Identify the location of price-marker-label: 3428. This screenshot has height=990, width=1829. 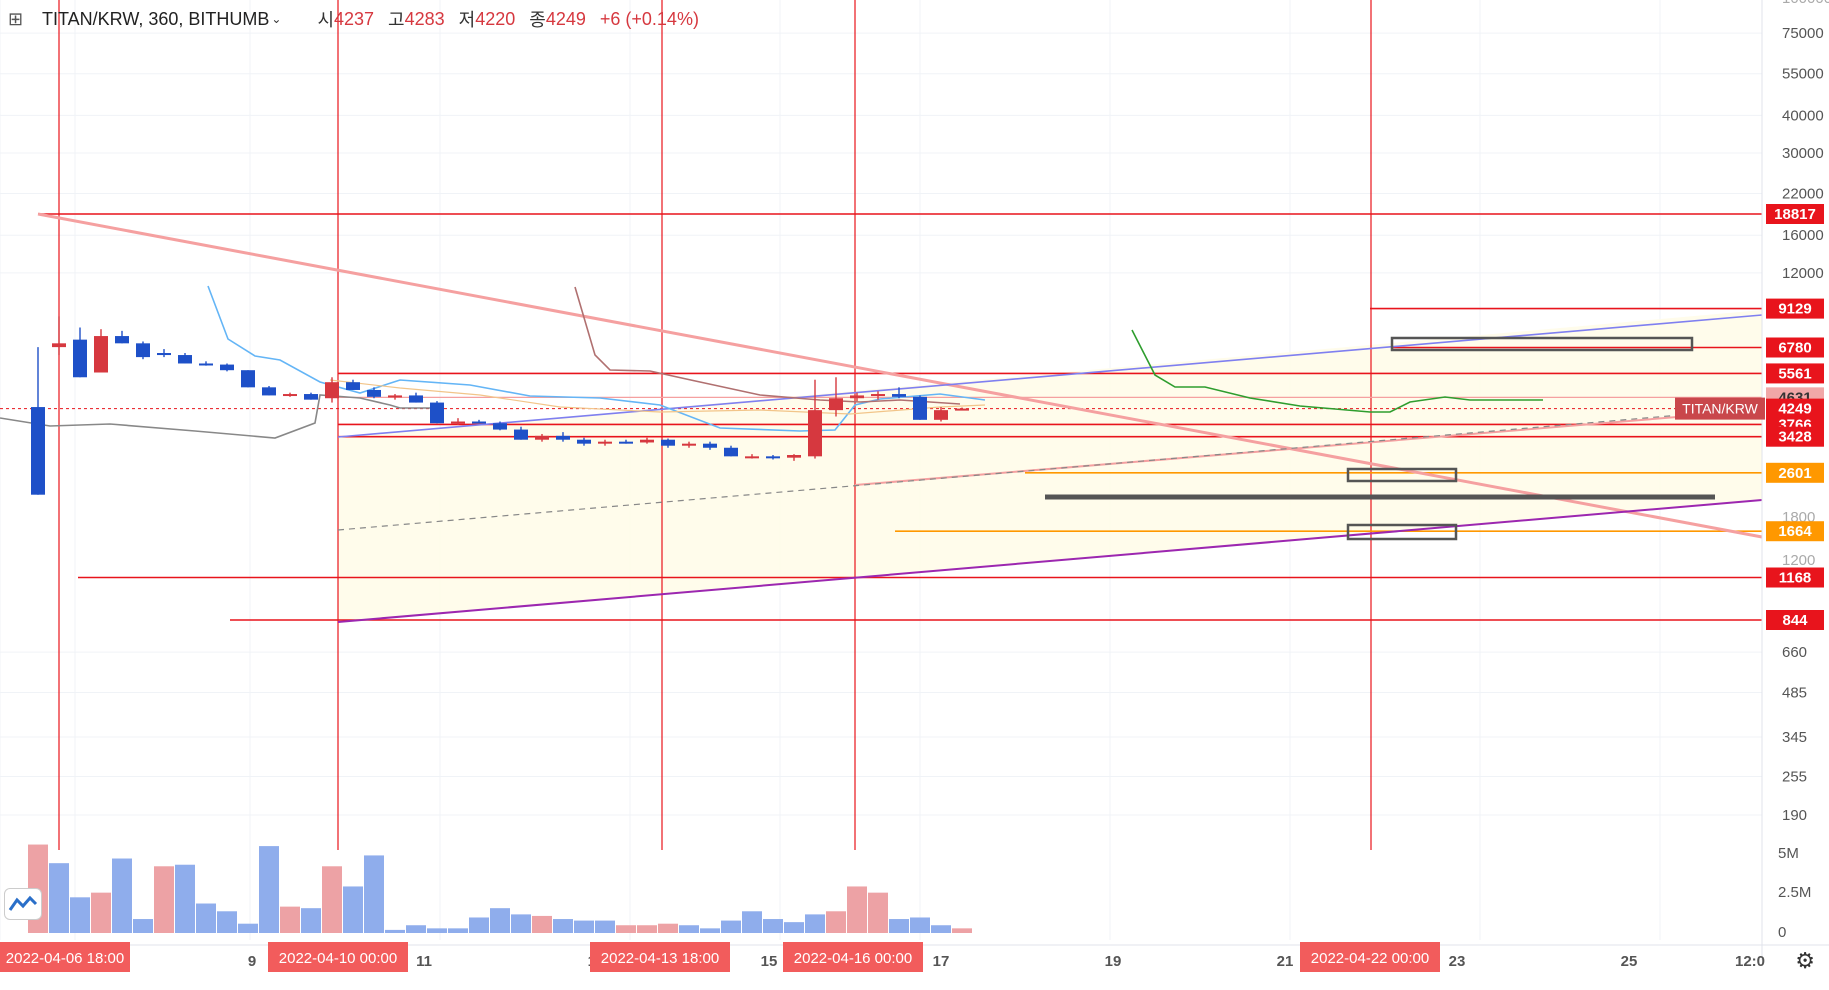
(1794, 437).